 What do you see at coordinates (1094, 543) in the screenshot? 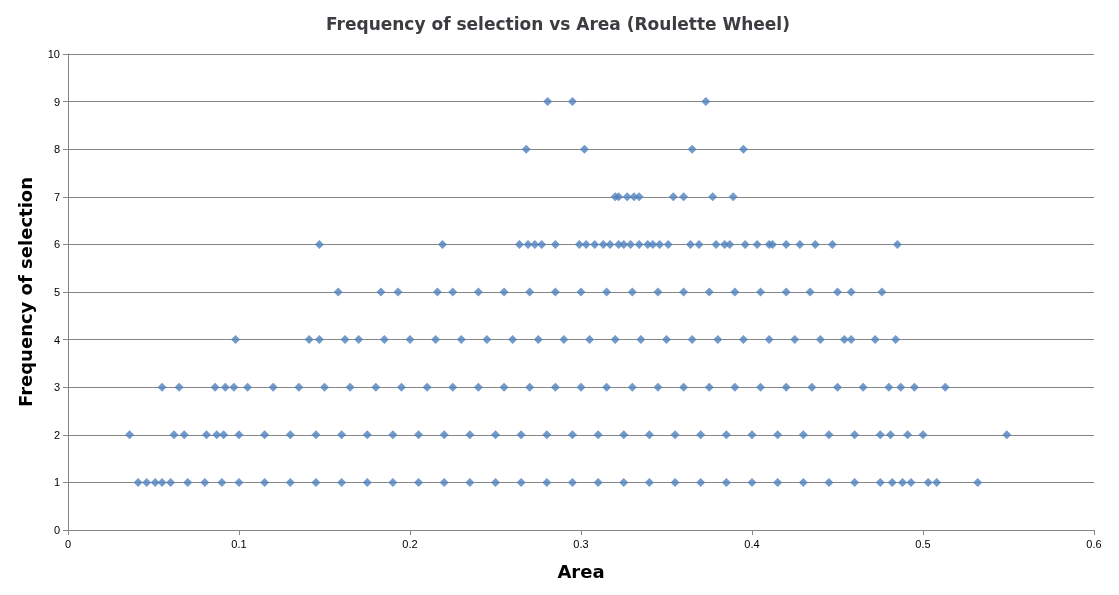
I see `x-tick-label: 0.6` at bounding box center [1094, 543].